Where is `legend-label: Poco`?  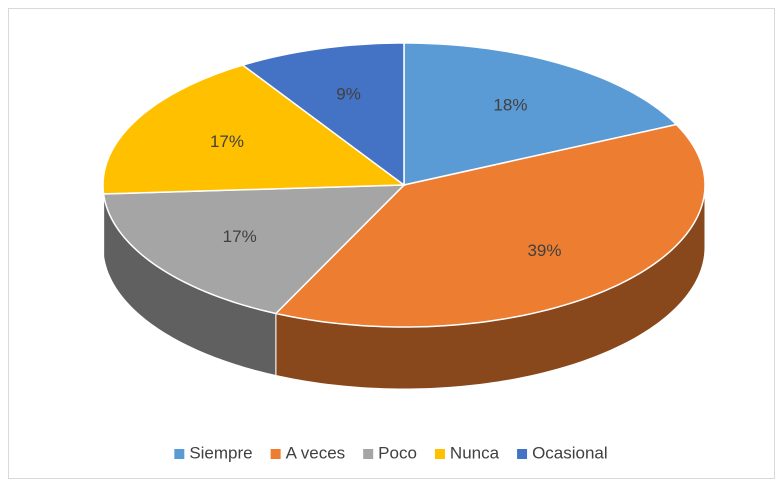 legend-label: Poco is located at coordinates (397, 452).